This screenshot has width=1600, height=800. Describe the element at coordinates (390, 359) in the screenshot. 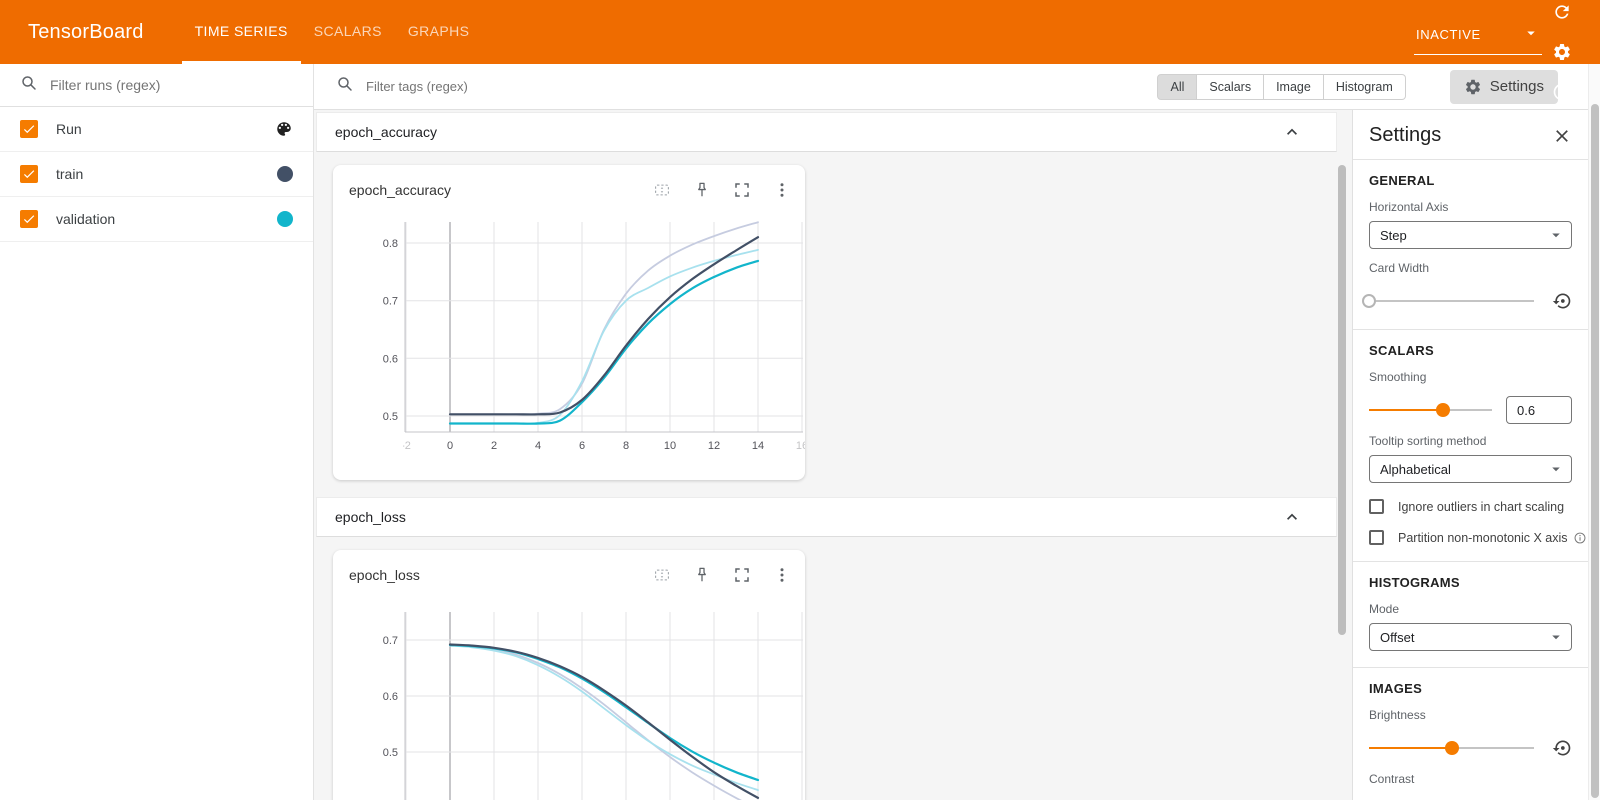

I see `svg-text: 0.6` at that location.